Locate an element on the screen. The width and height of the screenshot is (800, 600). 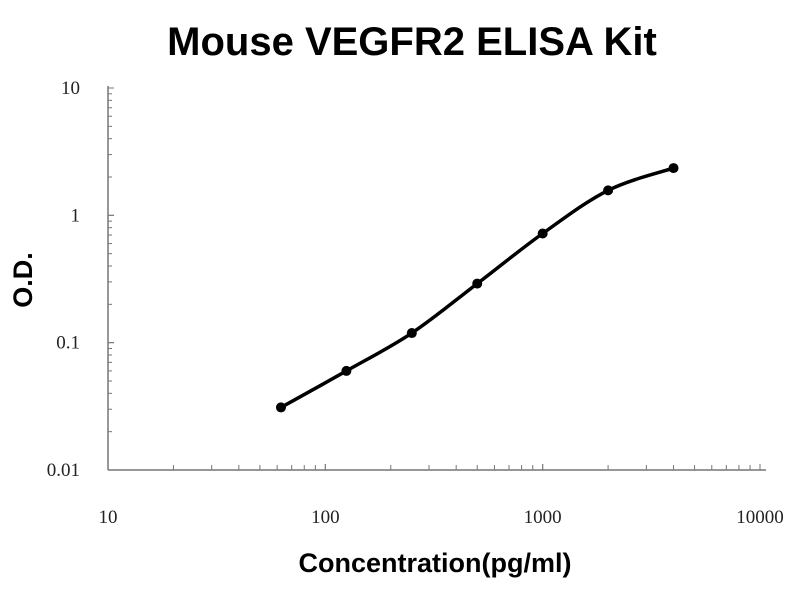
x-tick-labels: 10 100 1000 10000 is located at coordinates (441, 517).